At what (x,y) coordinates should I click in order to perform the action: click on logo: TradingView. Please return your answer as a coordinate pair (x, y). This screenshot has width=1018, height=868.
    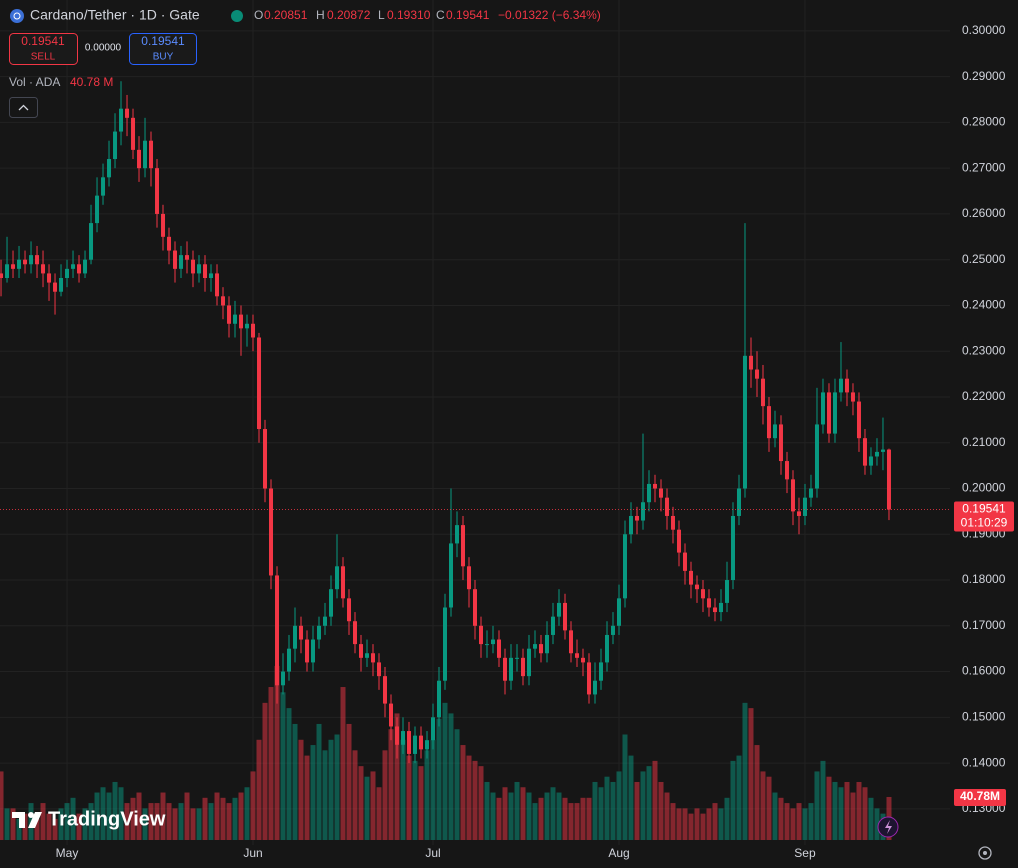
    Looking at the image, I should click on (89, 819).